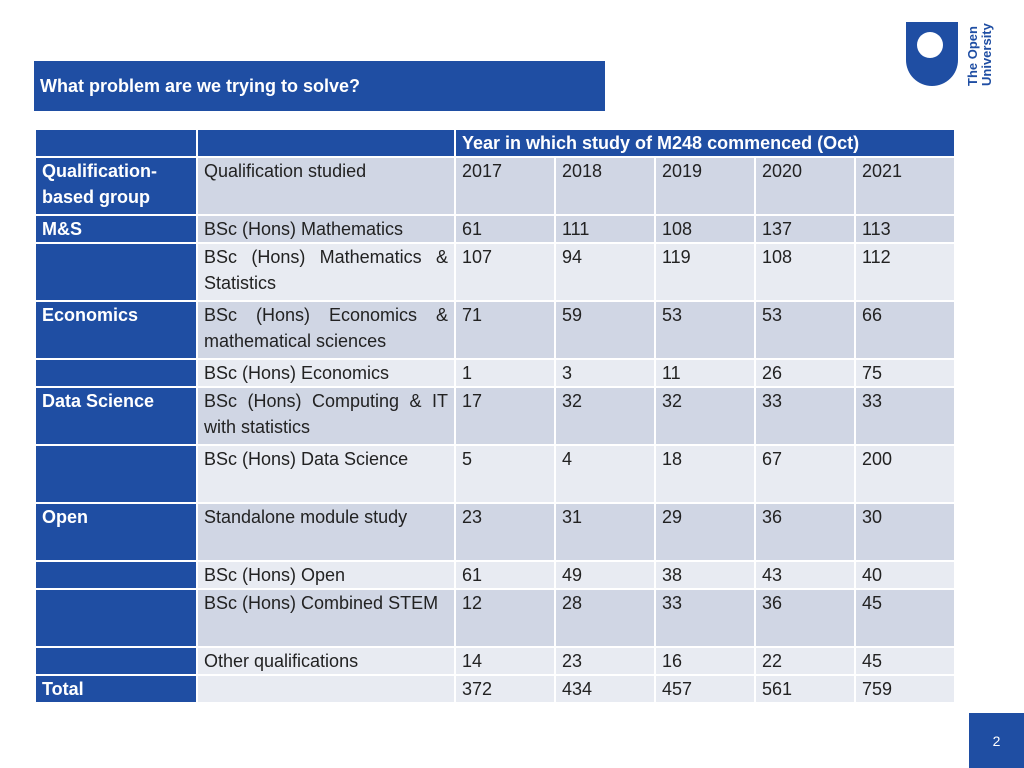  I want to click on enrolment-value: 111, so click(605, 229).